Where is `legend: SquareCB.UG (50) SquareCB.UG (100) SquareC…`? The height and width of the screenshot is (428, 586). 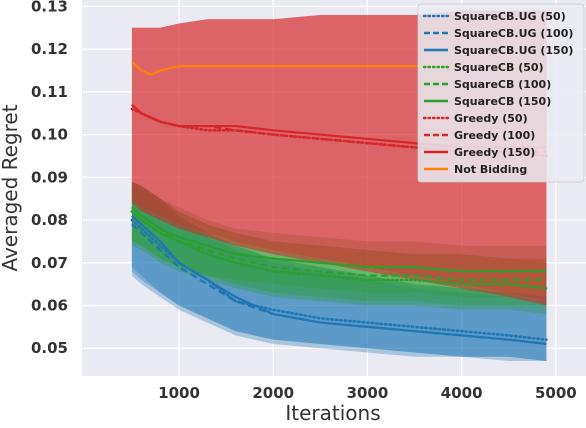 legend: SquareCB.UG (50) SquareCB.UG (100) SquareC… is located at coordinates (501, 93).